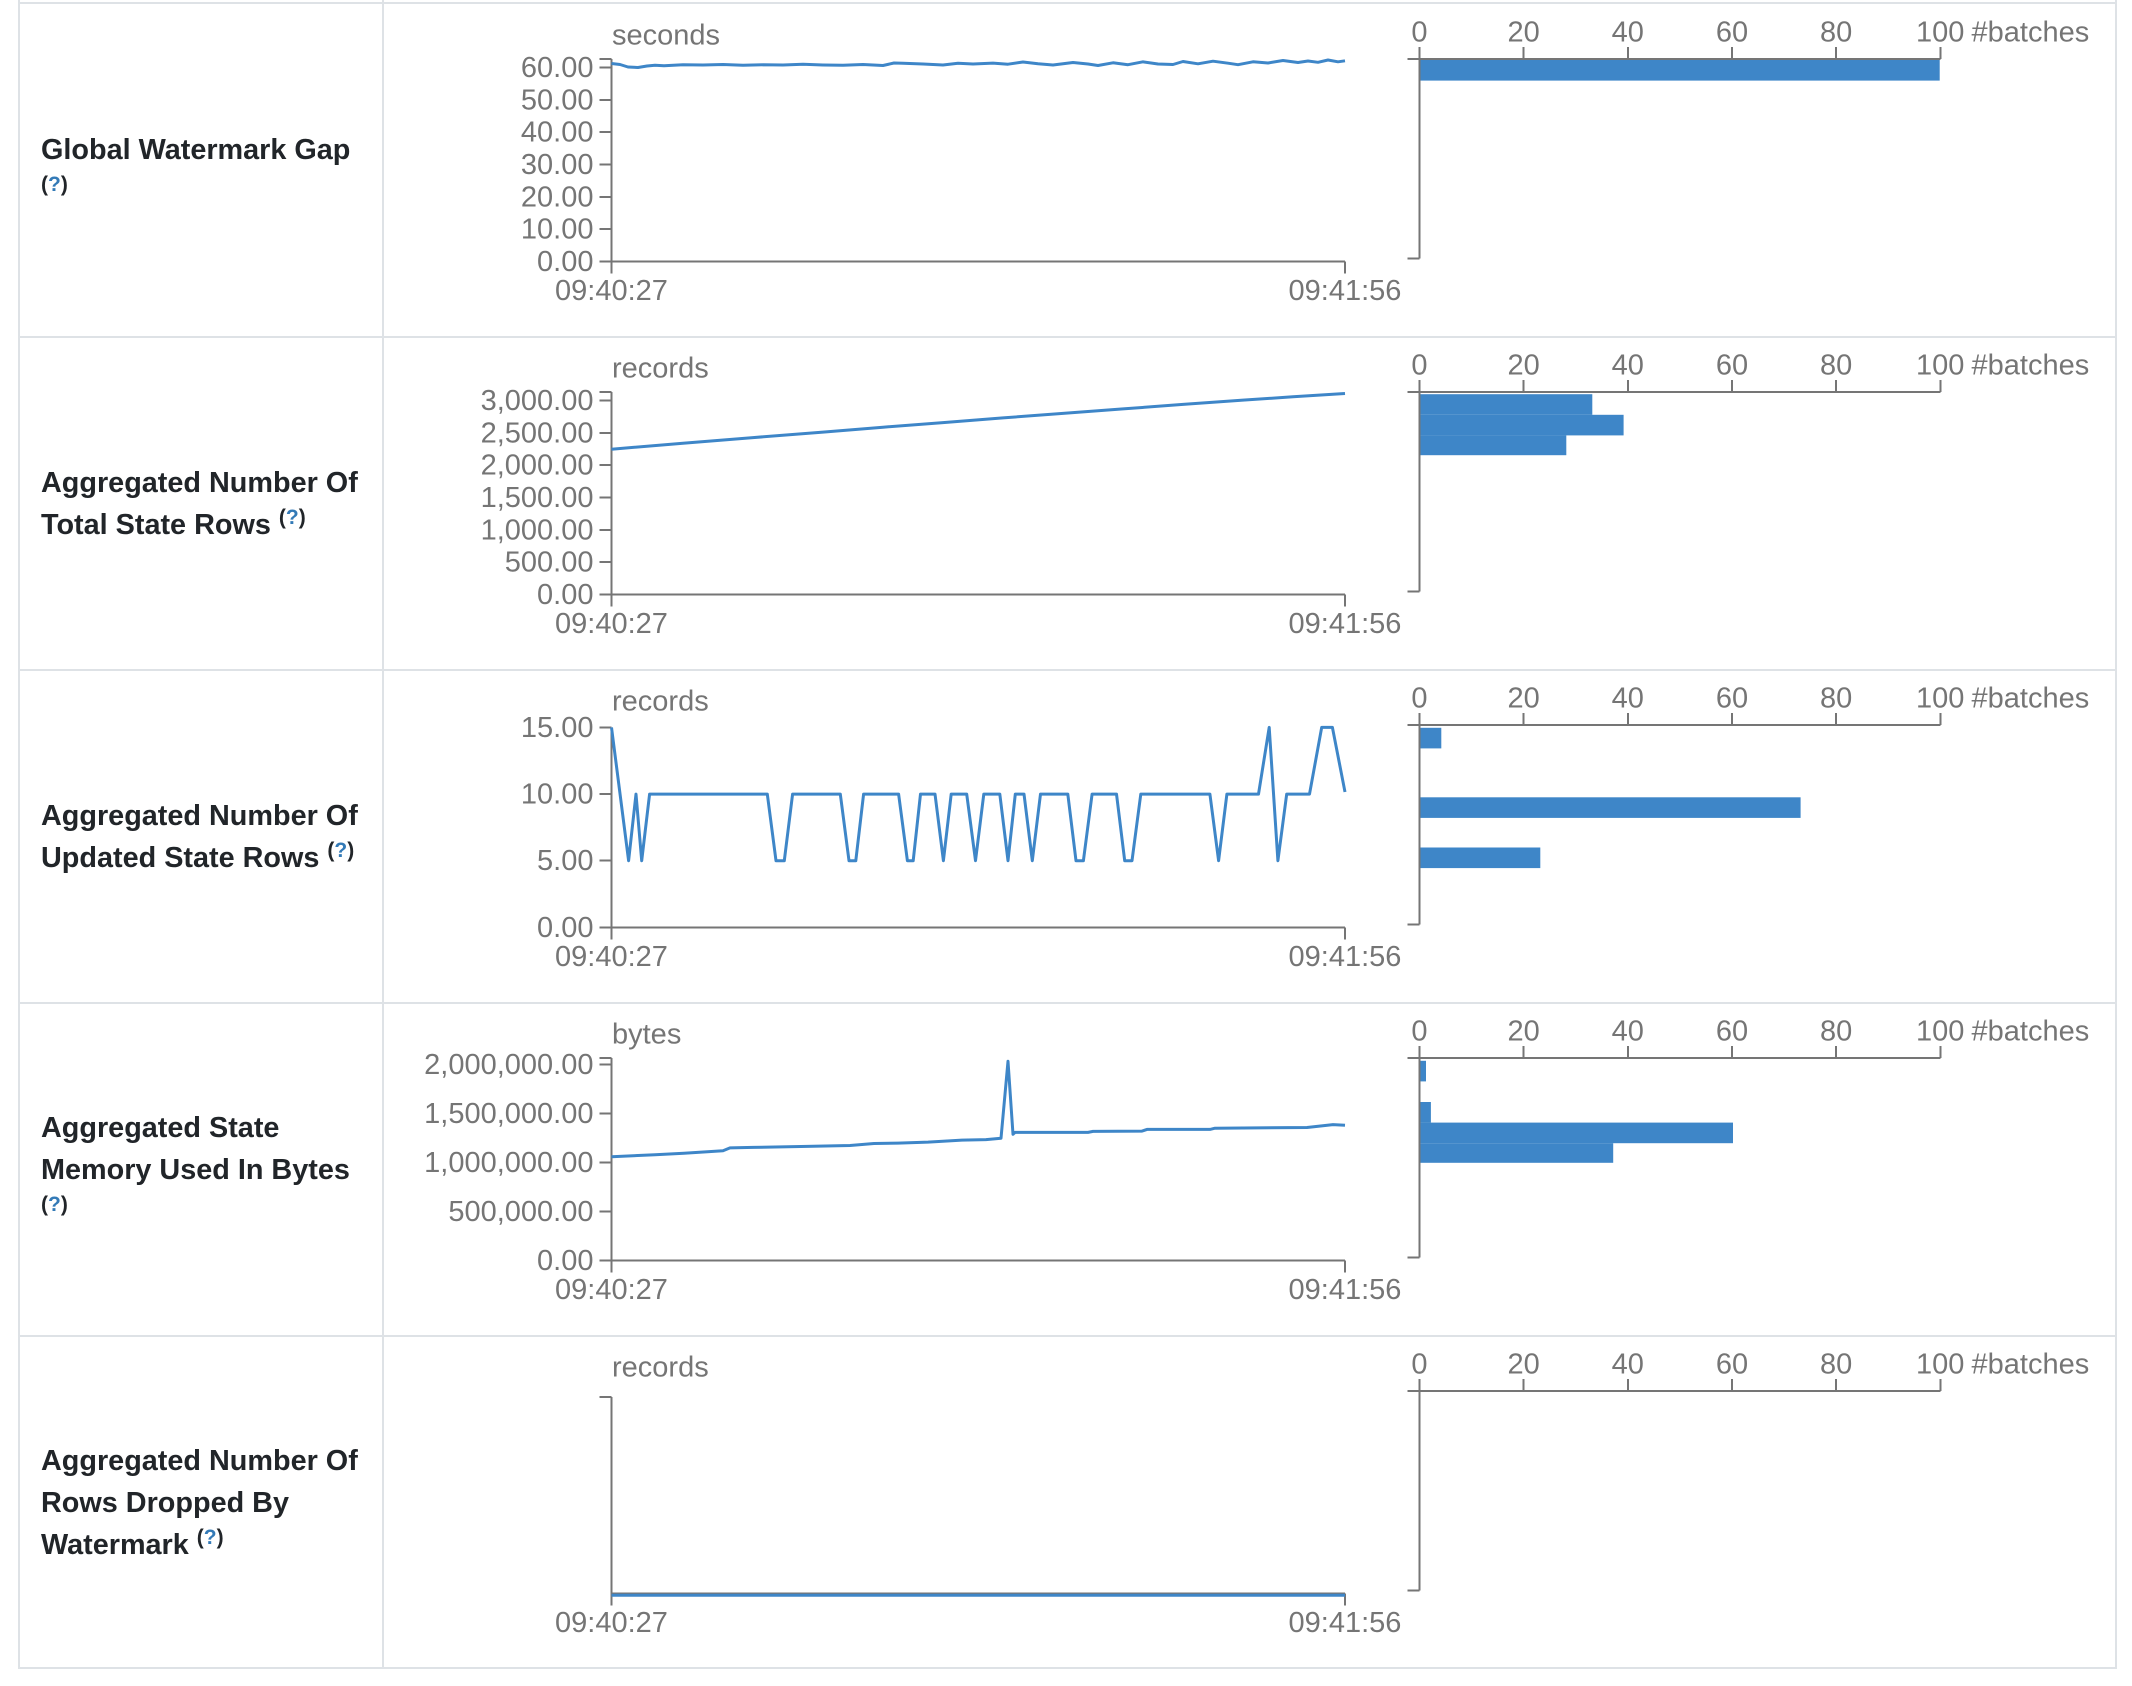 This screenshot has height=1686, width=2132. Describe the element at coordinates (508, 1065) in the screenshot. I see `svg-text: 2,000,000.00` at that location.